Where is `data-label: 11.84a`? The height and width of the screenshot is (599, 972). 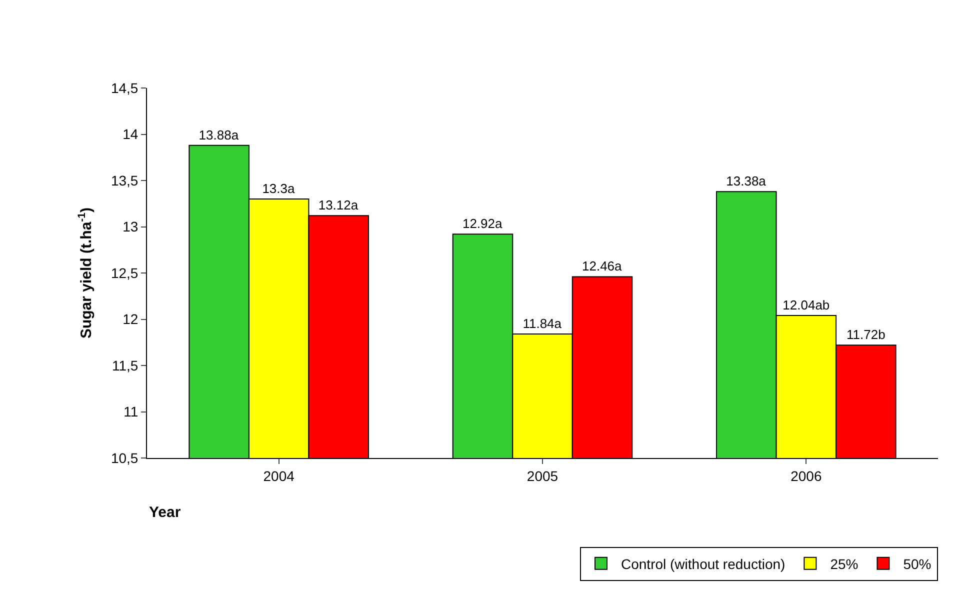
data-label: 11.84a is located at coordinates (542, 324).